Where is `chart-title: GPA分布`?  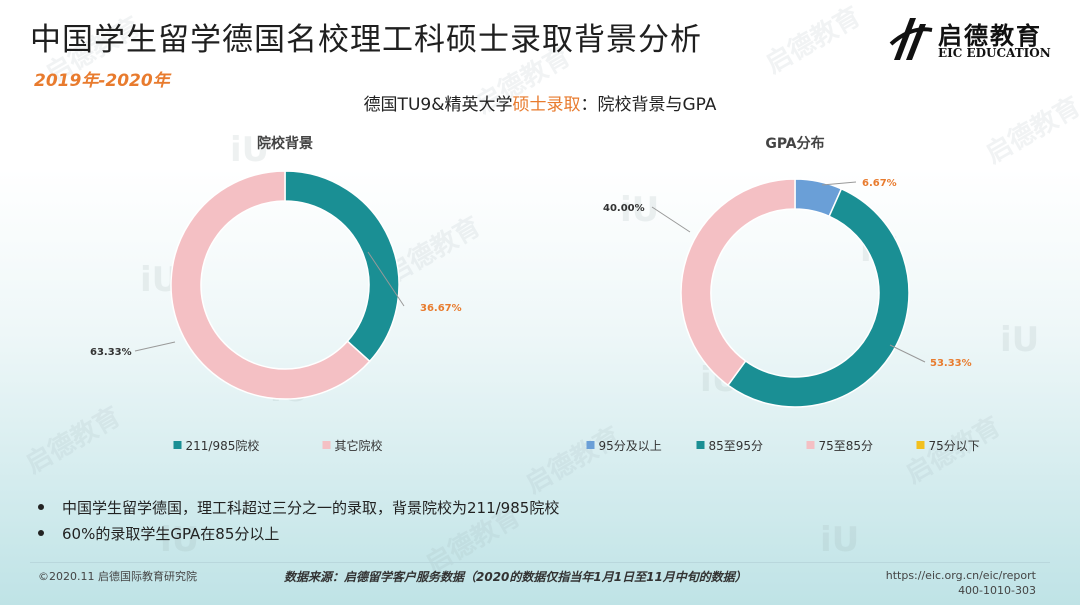 chart-title: GPA分布 is located at coordinates (794, 143).